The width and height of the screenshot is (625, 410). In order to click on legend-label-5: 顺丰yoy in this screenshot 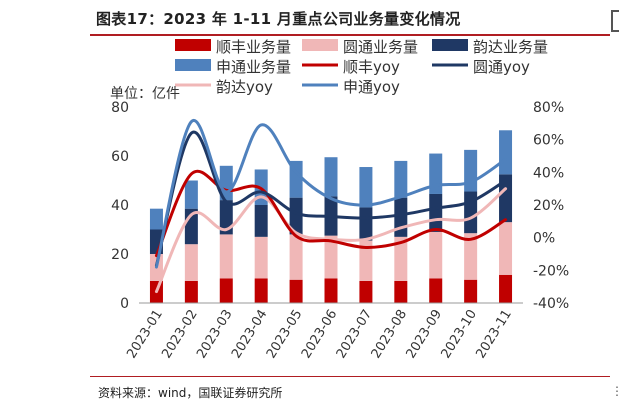, I will do `click(371, 67)`.